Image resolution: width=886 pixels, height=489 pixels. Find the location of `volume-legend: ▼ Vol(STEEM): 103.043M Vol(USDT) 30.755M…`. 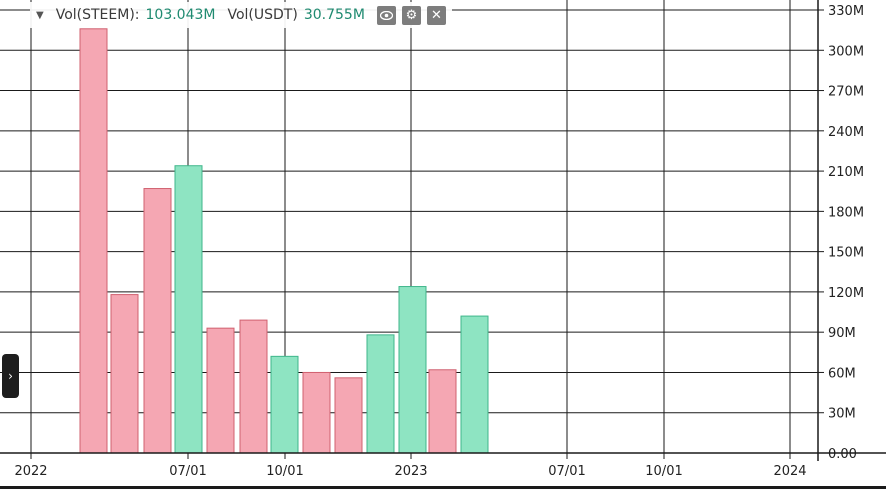

volume-legend: ▼ Vol(STEEM): 103.043M Vol(USDT) 30.755M… is located at coordinates (241, 15).